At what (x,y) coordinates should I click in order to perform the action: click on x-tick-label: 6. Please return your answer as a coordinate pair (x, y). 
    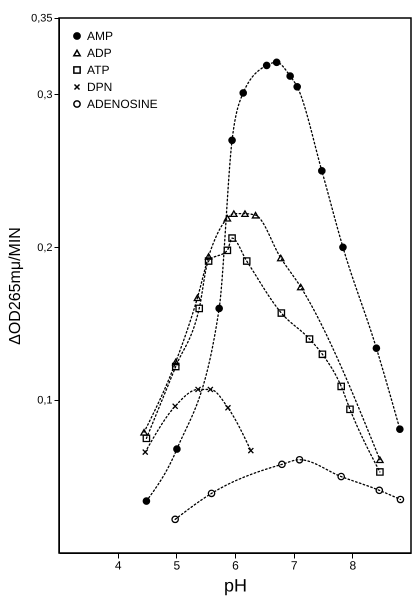
    Looking at the image, I should click on (236, 565).